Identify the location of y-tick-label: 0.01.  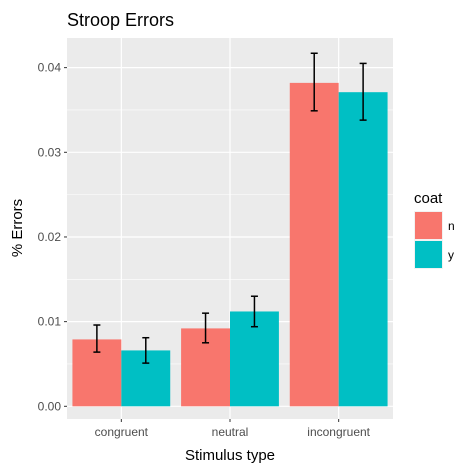
(50, 322).